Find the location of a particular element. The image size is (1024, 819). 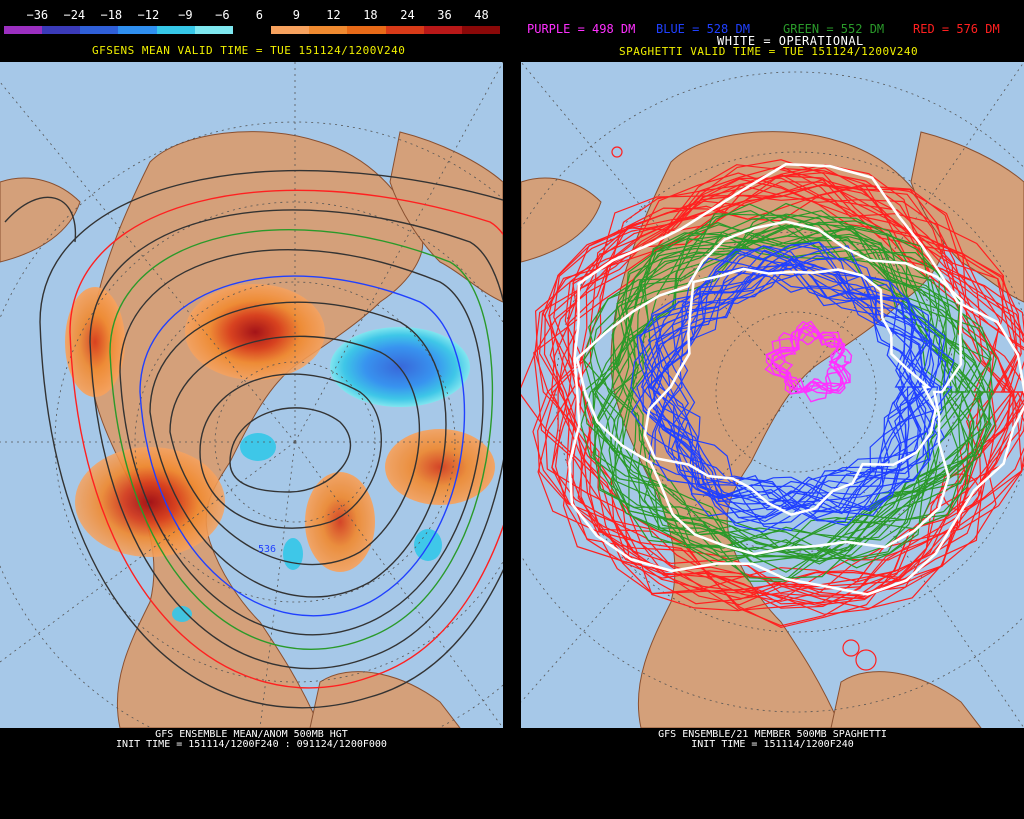

anomaly-color-bar is located at coordinates (252, 30).